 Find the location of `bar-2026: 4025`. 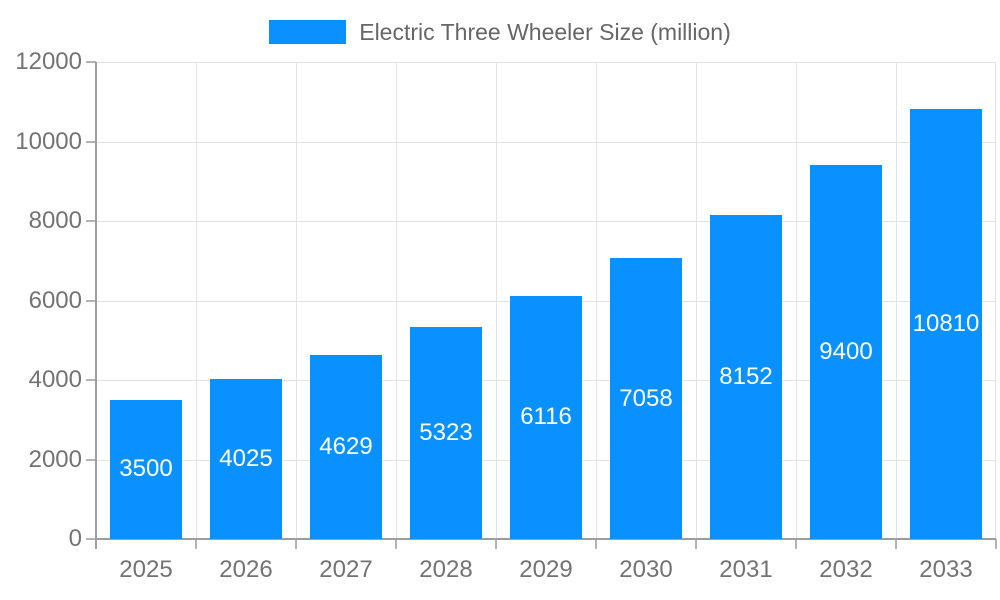

bar-2026: 4025 is located at coordinates (246, 459).